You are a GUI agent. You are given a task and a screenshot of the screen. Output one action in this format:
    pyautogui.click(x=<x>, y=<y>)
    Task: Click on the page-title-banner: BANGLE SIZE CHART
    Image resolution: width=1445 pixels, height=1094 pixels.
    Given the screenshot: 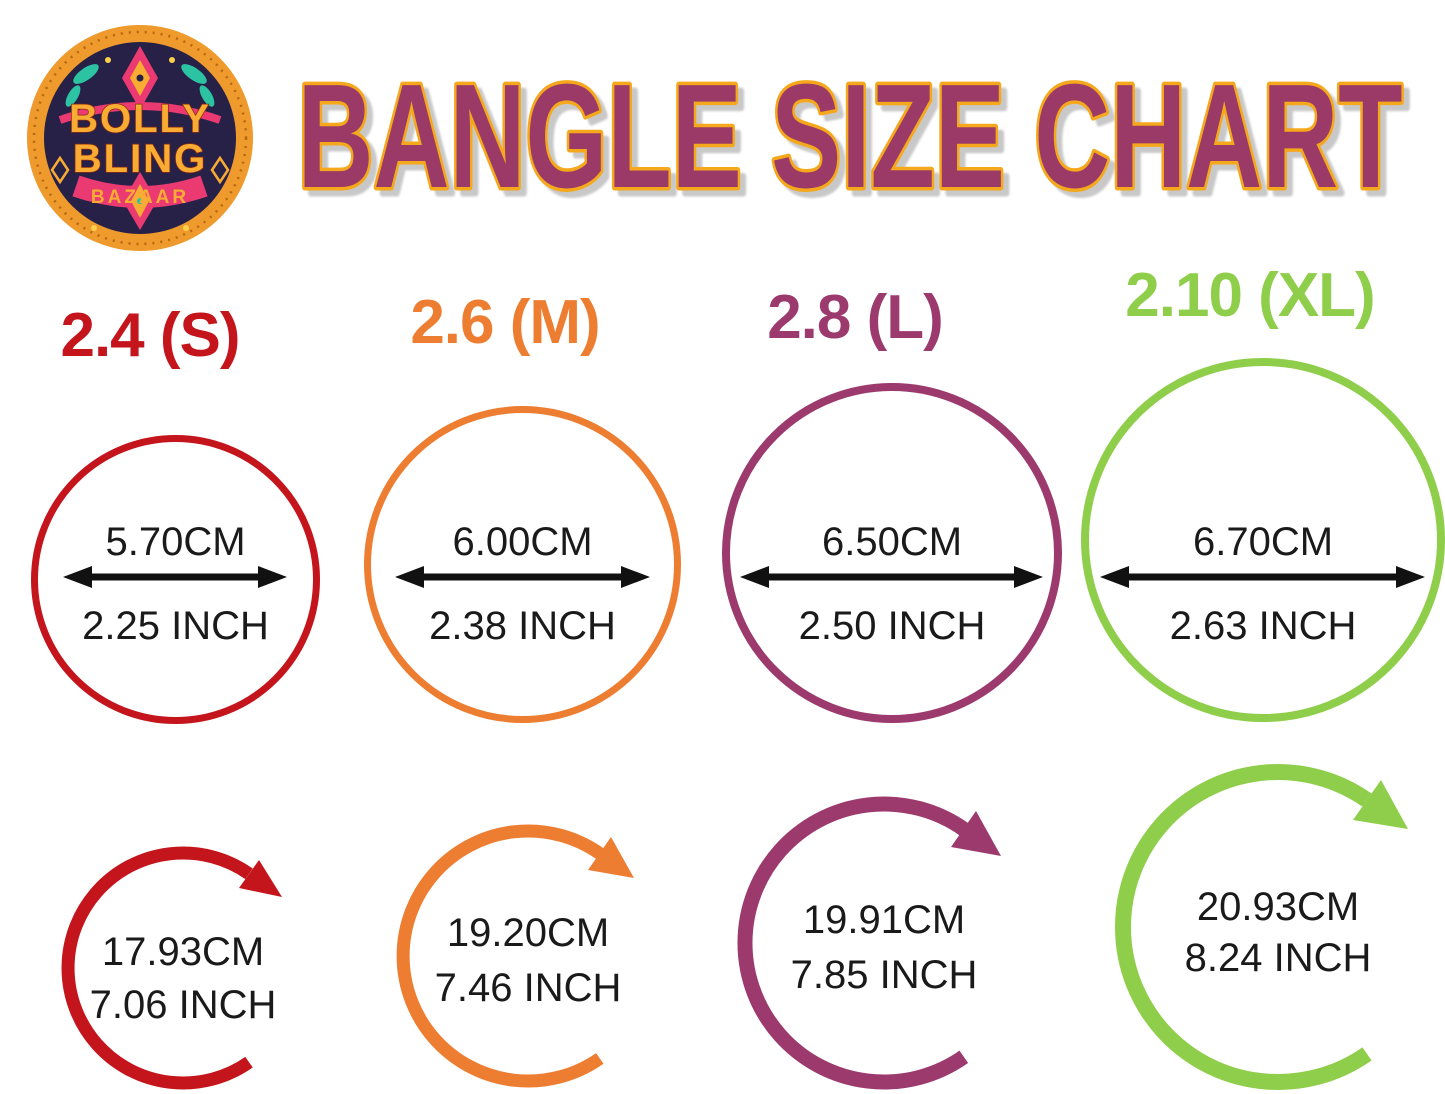 What is the action you would take?
    pyautogui.click(x=850, y=133)
    